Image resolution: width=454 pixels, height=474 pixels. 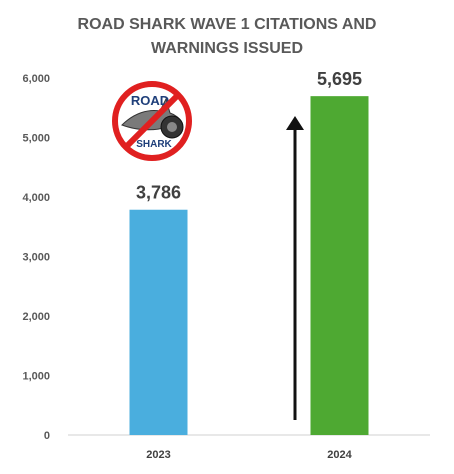 What do you see at coordinates (158, 455) in the screenshot?
I see `x-category-label: 2023` at bounding box center [158, 455].